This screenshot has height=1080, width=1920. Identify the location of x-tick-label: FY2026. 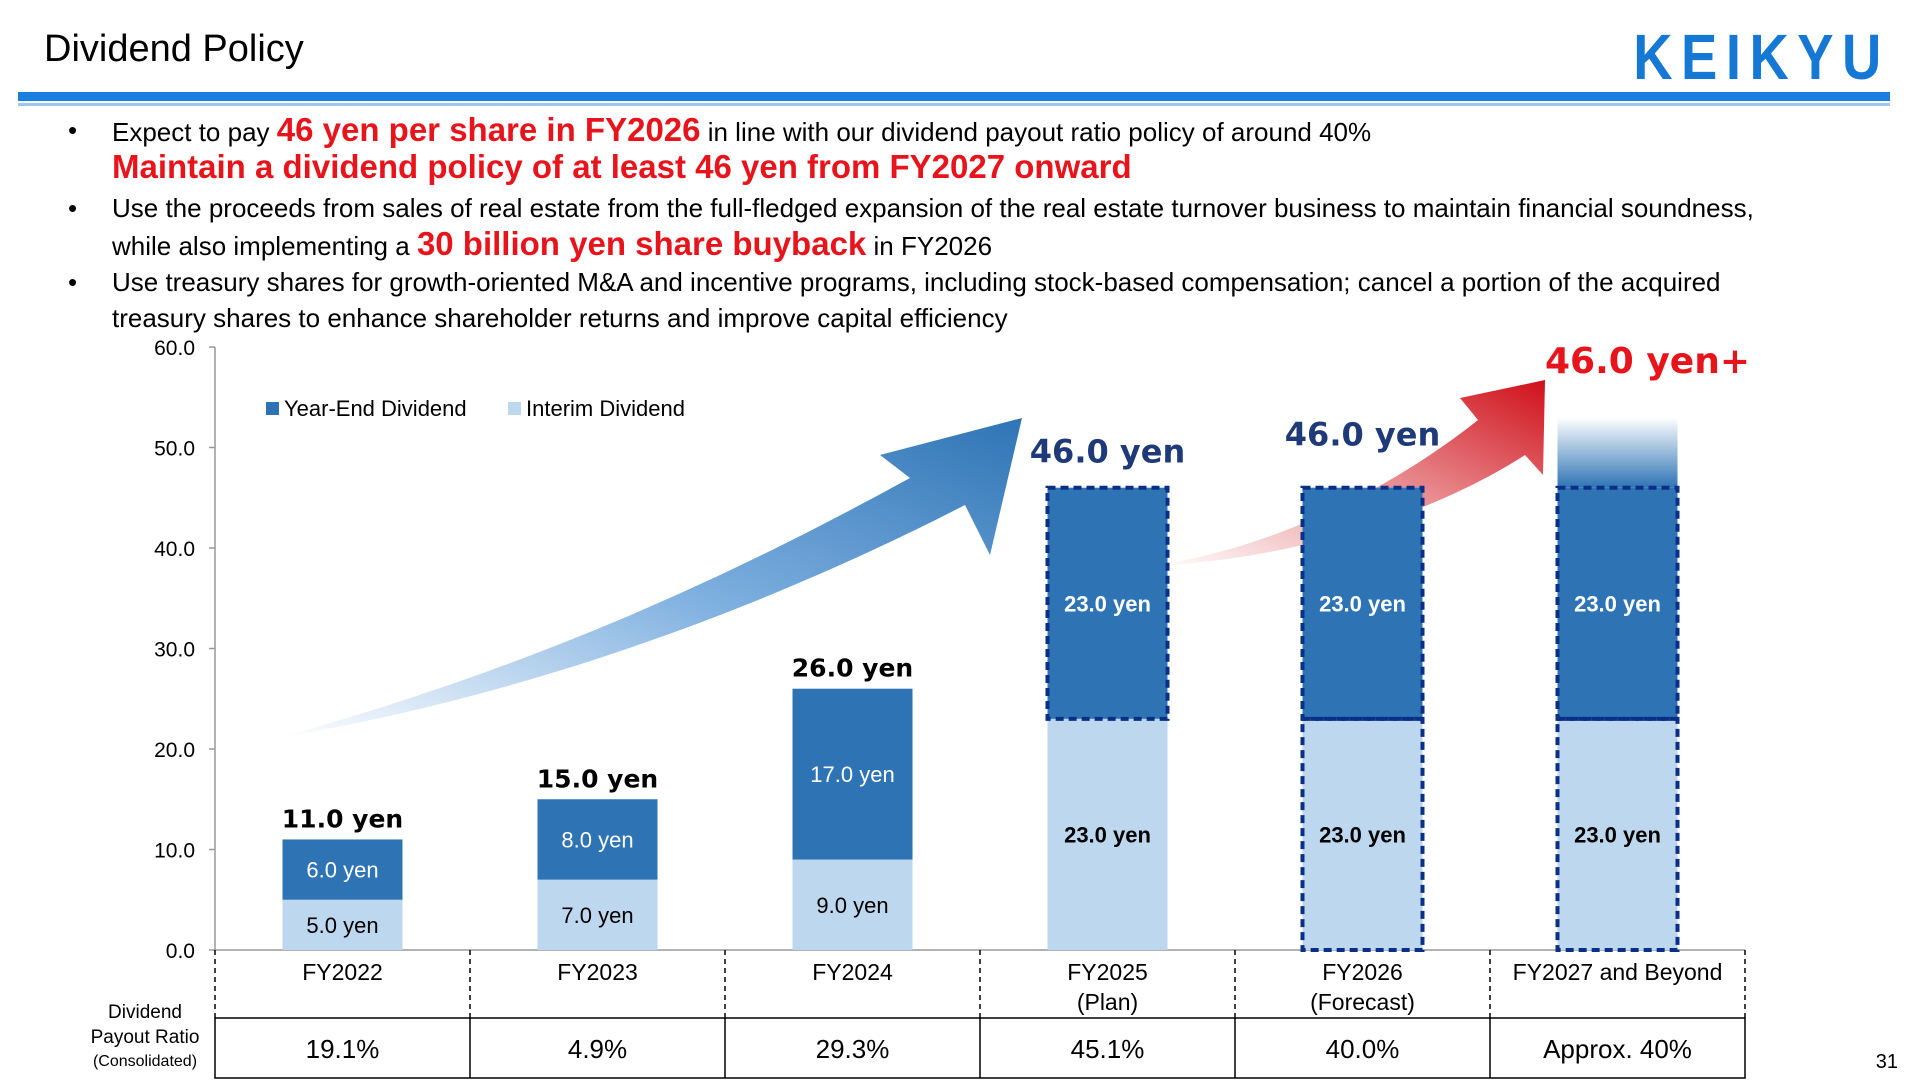
(1362, 972).